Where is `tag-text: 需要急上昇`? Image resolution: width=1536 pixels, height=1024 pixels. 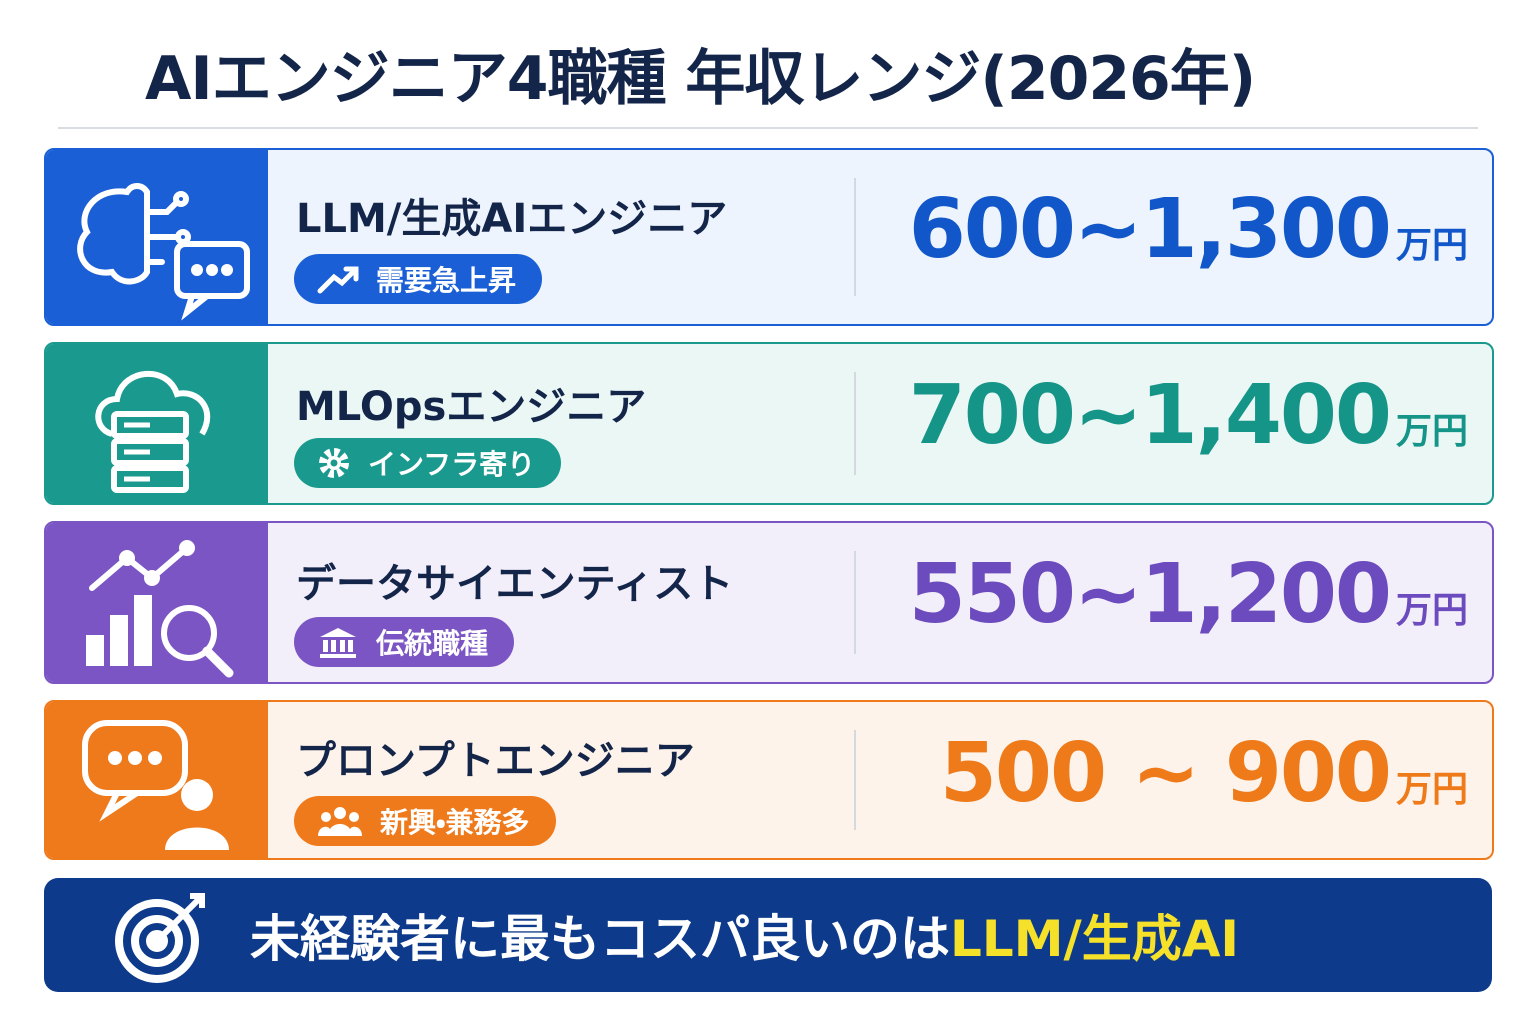
tag-text: 需要急上昇 is located at coordinates (446, 280).